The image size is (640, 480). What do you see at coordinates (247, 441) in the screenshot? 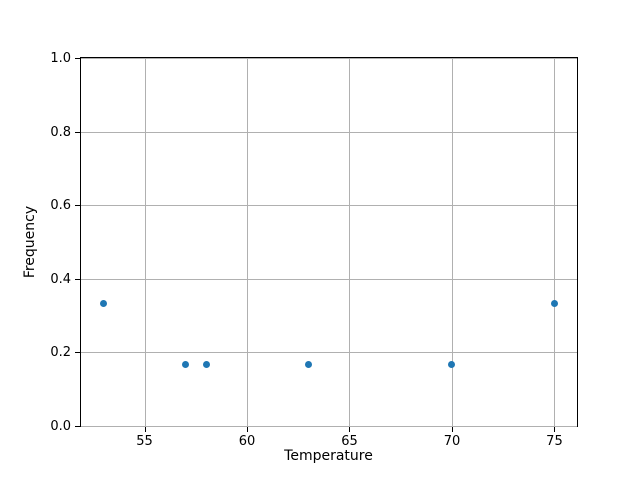
I see `x-tick-label: 60` at bounding box center [247, 441].